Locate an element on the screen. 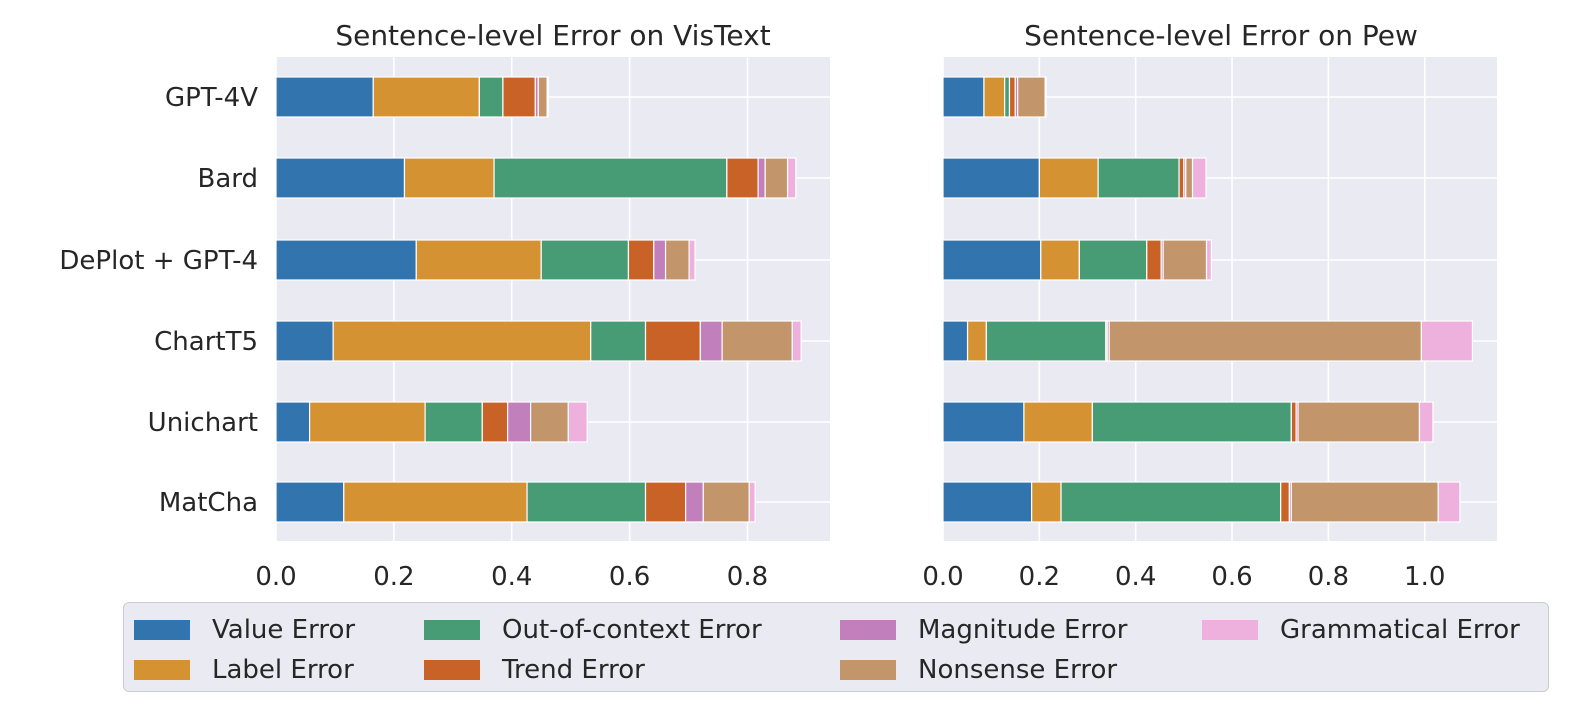  x-tick-label: 1.0 is located at coordinates (1424, 577).